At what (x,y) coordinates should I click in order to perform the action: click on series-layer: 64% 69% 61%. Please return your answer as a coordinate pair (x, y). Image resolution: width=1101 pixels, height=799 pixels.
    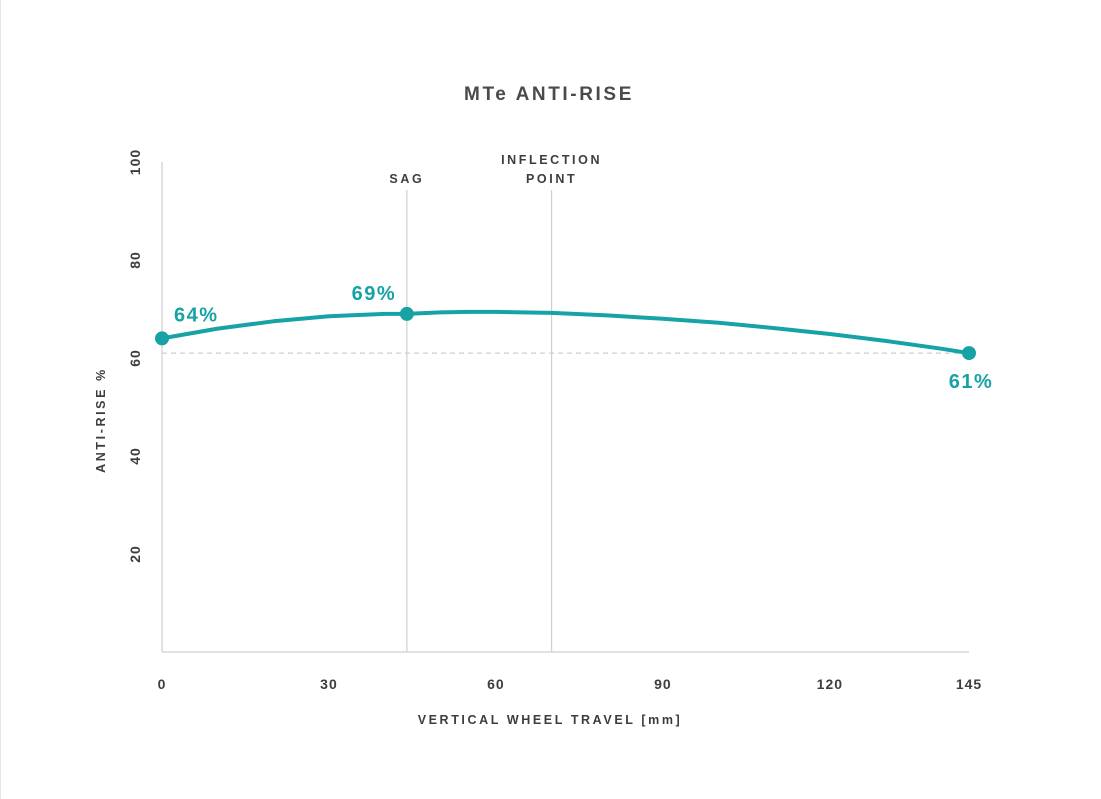
    Looking at the image, I should click on (574, 338).